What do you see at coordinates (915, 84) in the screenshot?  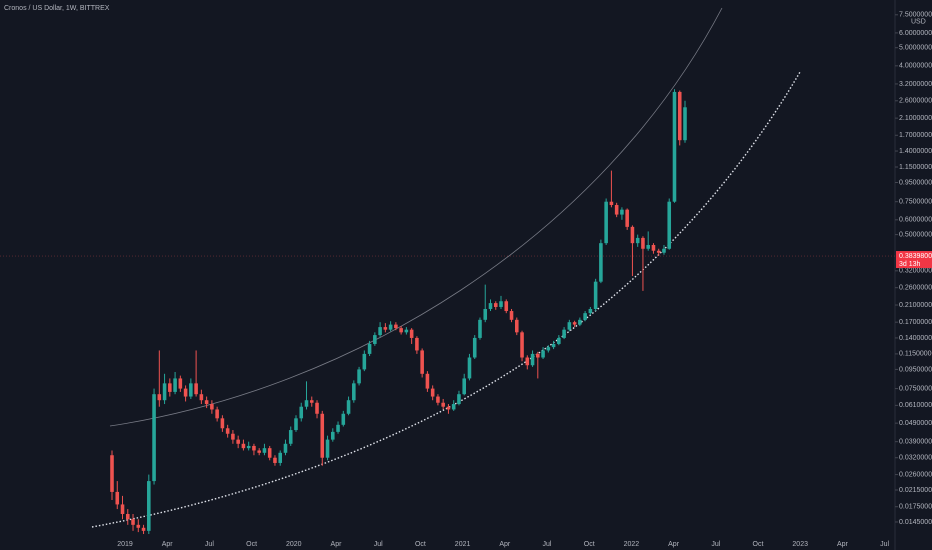 I see `y-tick-label: 3.20000000` at bounding box center [915, 84].